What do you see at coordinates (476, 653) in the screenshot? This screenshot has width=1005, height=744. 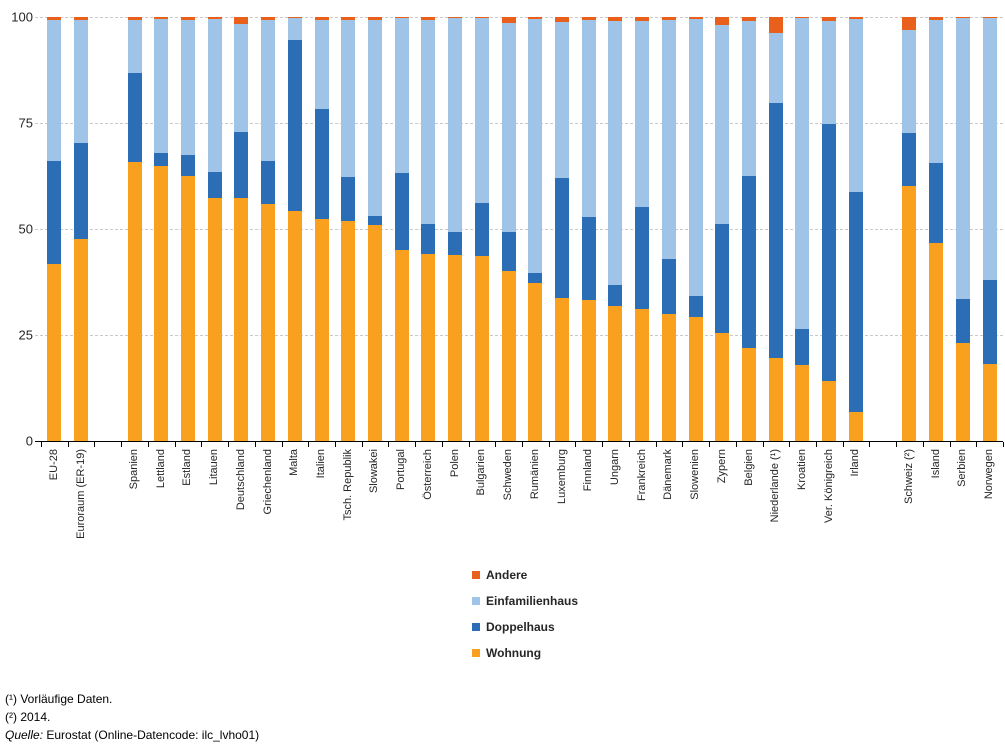 I see `legend-swatch-wohnung` at bounding box center [476, 653].